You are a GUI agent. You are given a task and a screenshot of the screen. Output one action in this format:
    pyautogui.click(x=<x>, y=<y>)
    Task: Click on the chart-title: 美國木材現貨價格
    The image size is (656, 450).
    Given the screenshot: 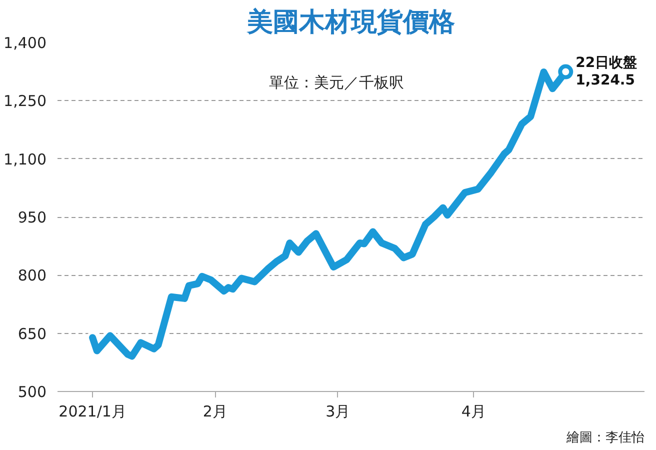 What is the action you would take?
    pyautogui.click(x=350, y=23)
    